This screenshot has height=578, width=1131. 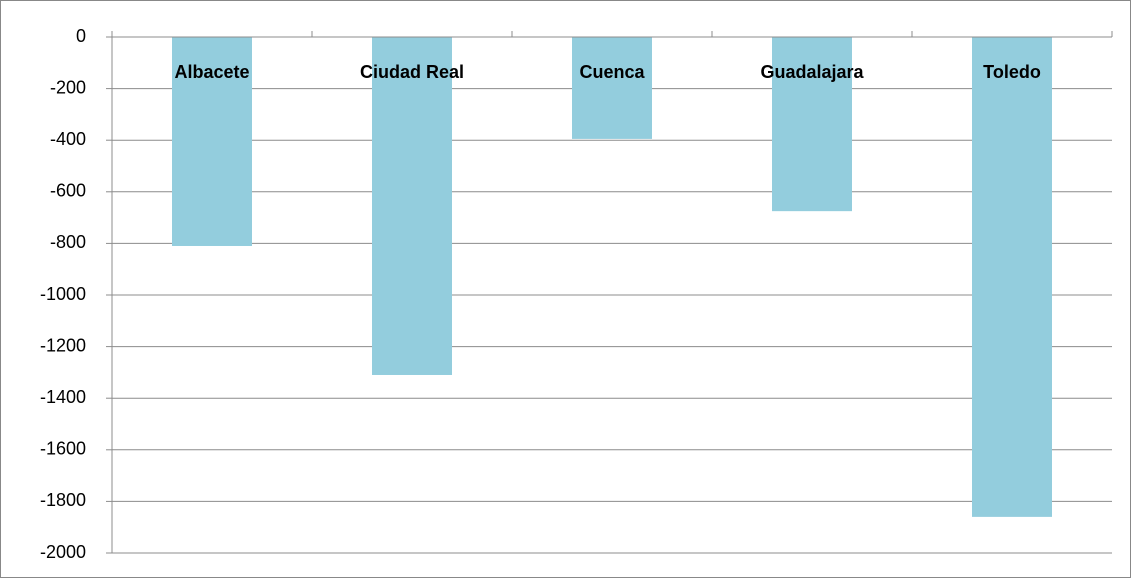 I want to click on y-tick-label: 0, so click(x=81, y=36).